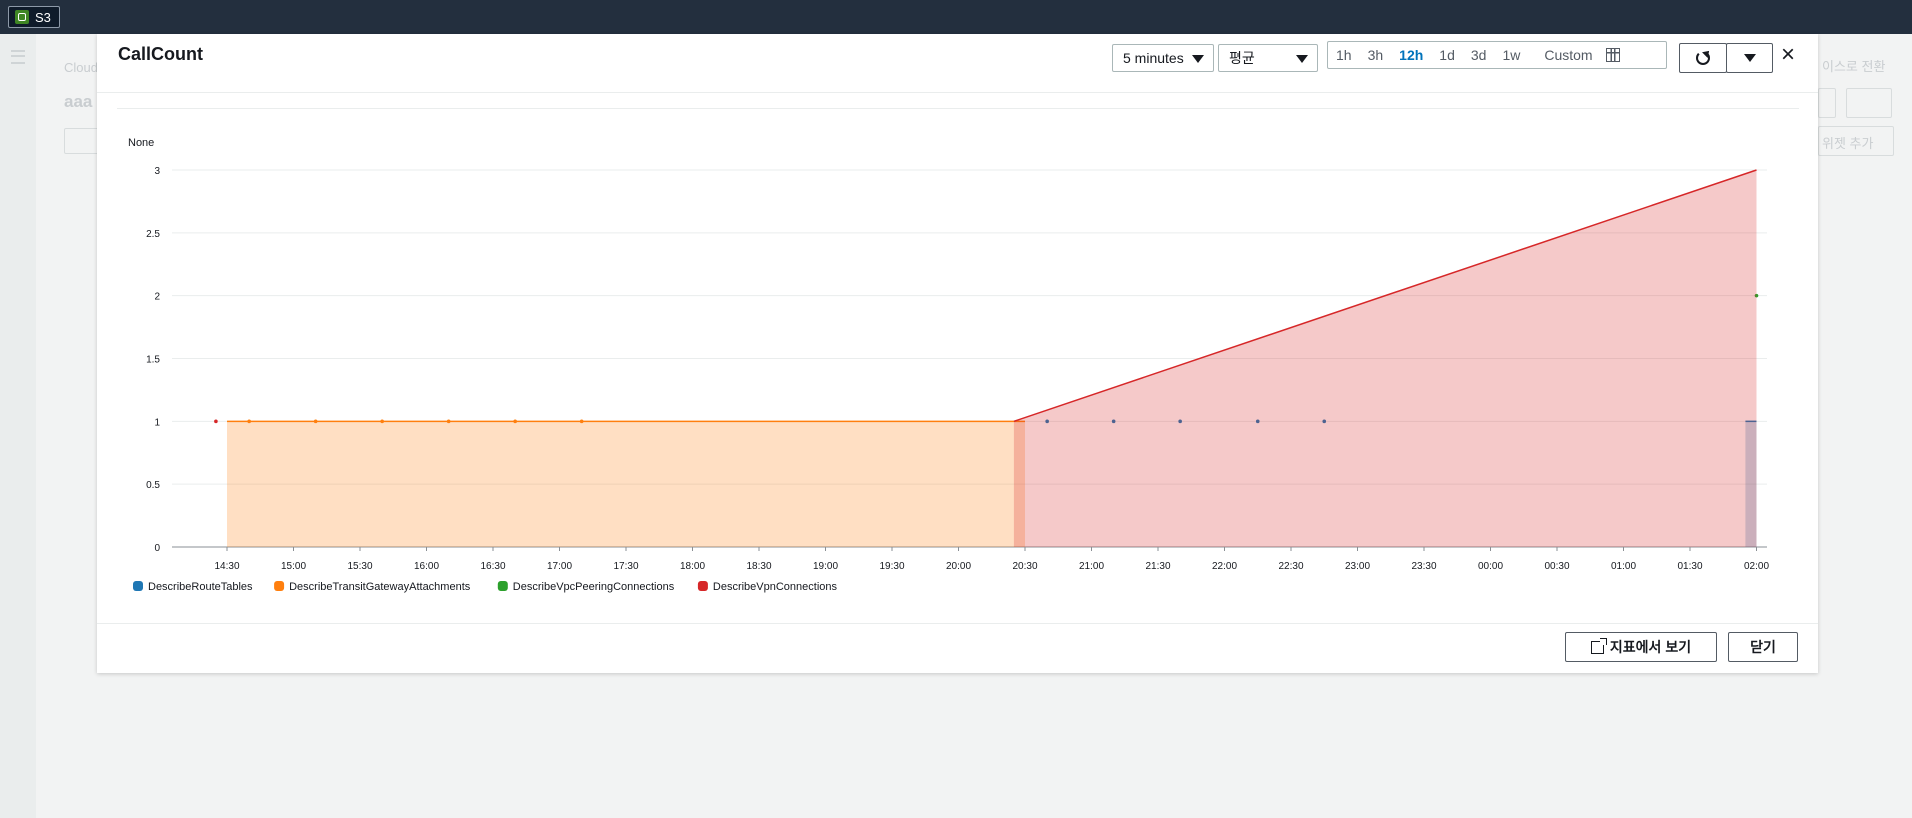 Image resolution: width=1912 pixels, height=818 pixels. Describe the element at coordinates (153, 485) in the screenshot. I see `y-tick-label: 0.5` at that location.